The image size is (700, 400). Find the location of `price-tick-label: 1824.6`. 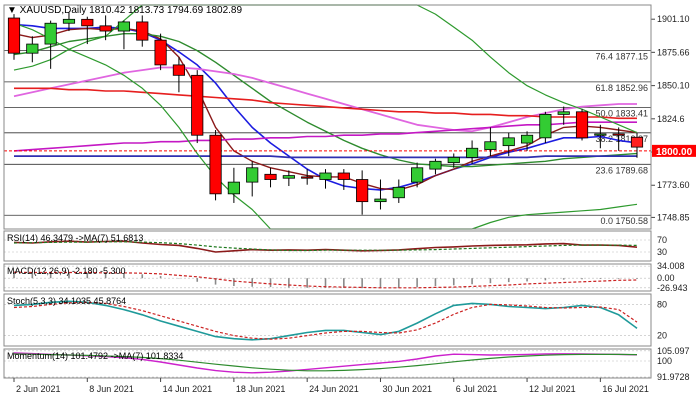

price-tick-label: 1824.6 is located at coordinates (671, 119).